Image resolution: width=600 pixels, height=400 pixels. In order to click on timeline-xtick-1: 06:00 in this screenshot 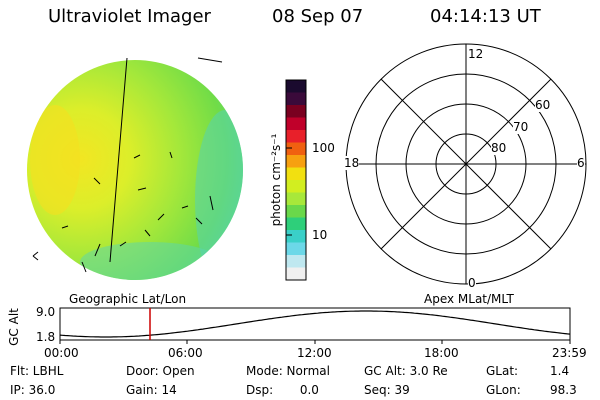, I will do `click(185, 353)`.